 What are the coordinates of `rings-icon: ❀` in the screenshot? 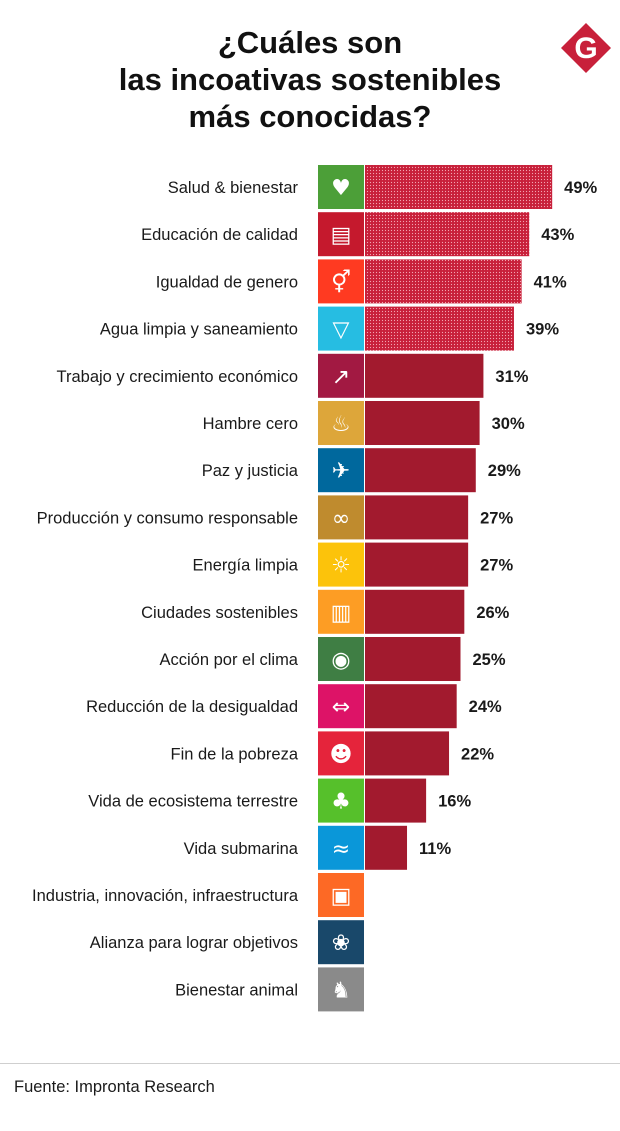 It's located at (341, 942).